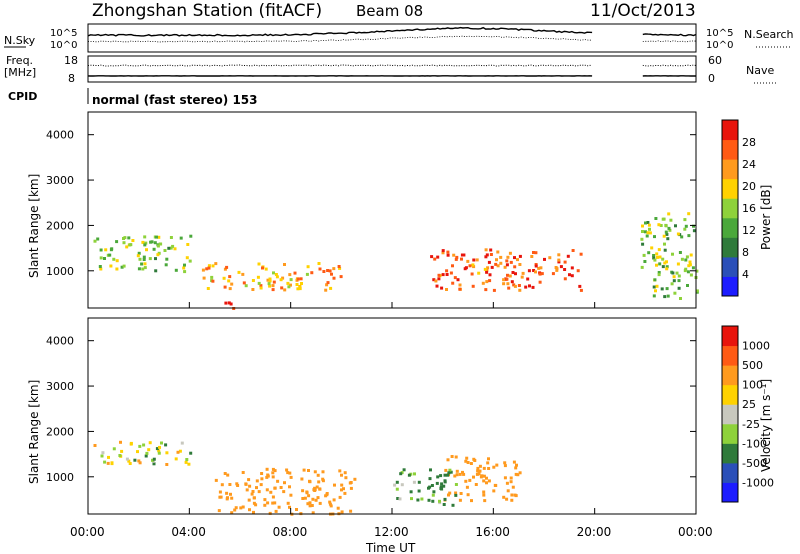 The height and width of the screenshot is (554, 800). What do you see at coordinates (754, 443) in the screenshot?
I see `colorbar-tick-label: -100` at bounding box center [754, 443].